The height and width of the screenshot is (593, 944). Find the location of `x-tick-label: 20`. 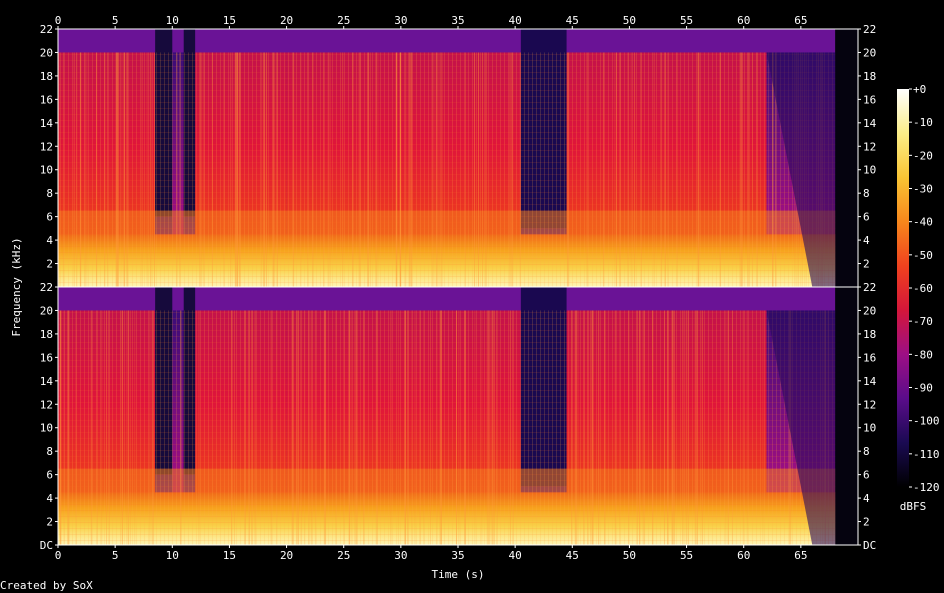

x-tick-label: 20 is located at coordinates (286, 555).